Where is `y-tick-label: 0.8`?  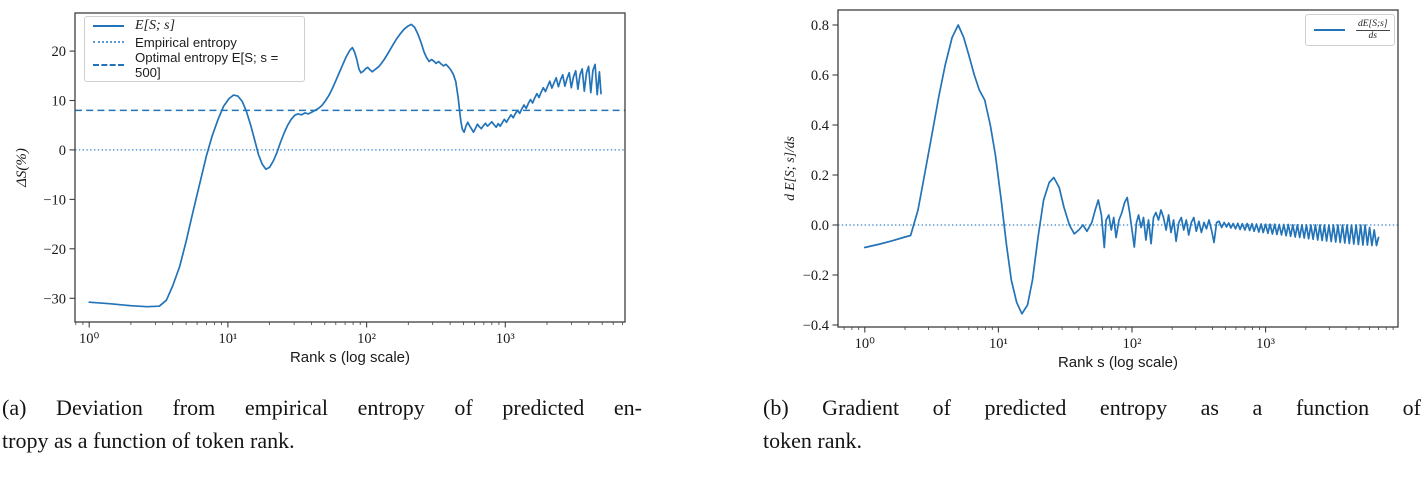 y-tick-label: 0.8 is located at coordinates (820, 26).